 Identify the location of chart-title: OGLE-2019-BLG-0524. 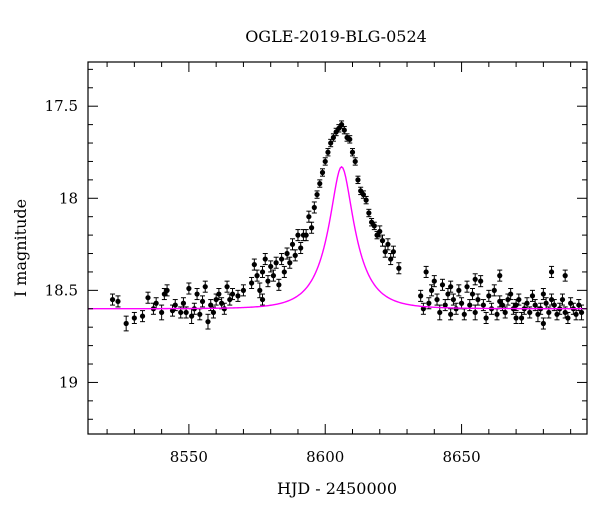
(336, 36).